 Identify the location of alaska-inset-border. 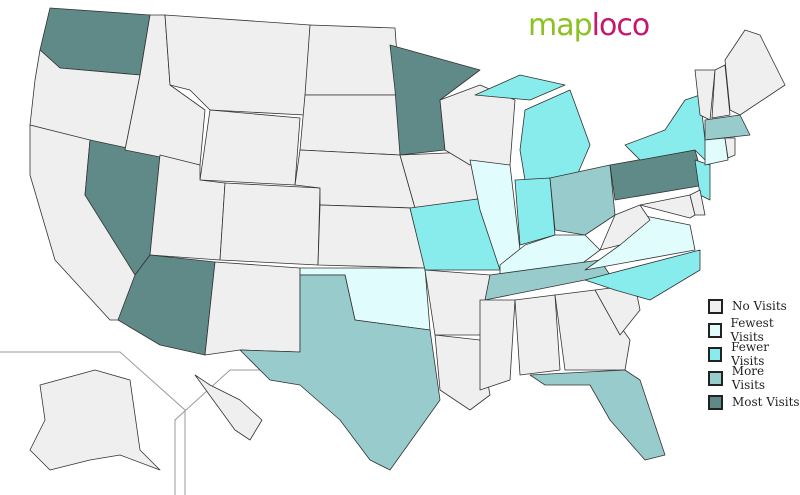
(93, 423).